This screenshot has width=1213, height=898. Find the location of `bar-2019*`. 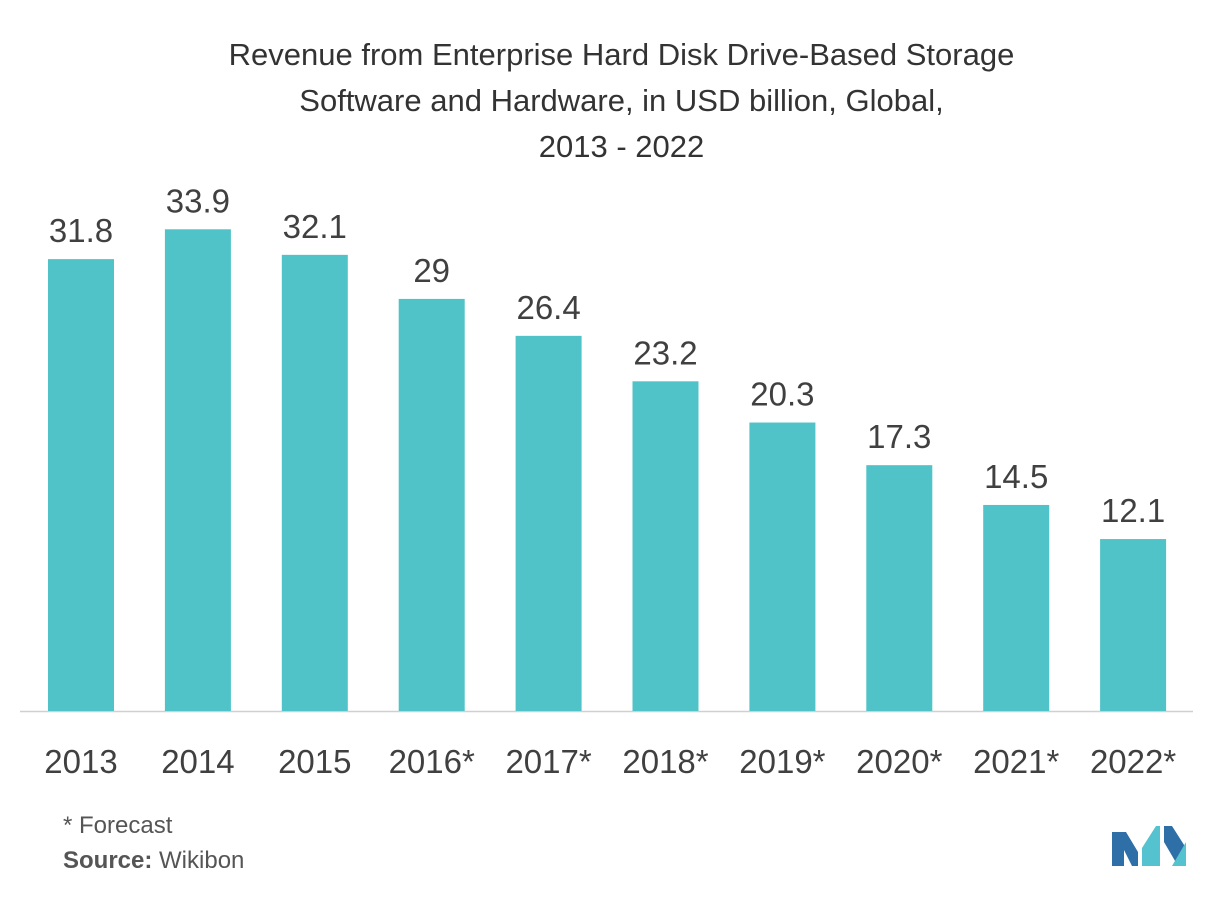

bar-2019* is located at coordinates (782, 566).